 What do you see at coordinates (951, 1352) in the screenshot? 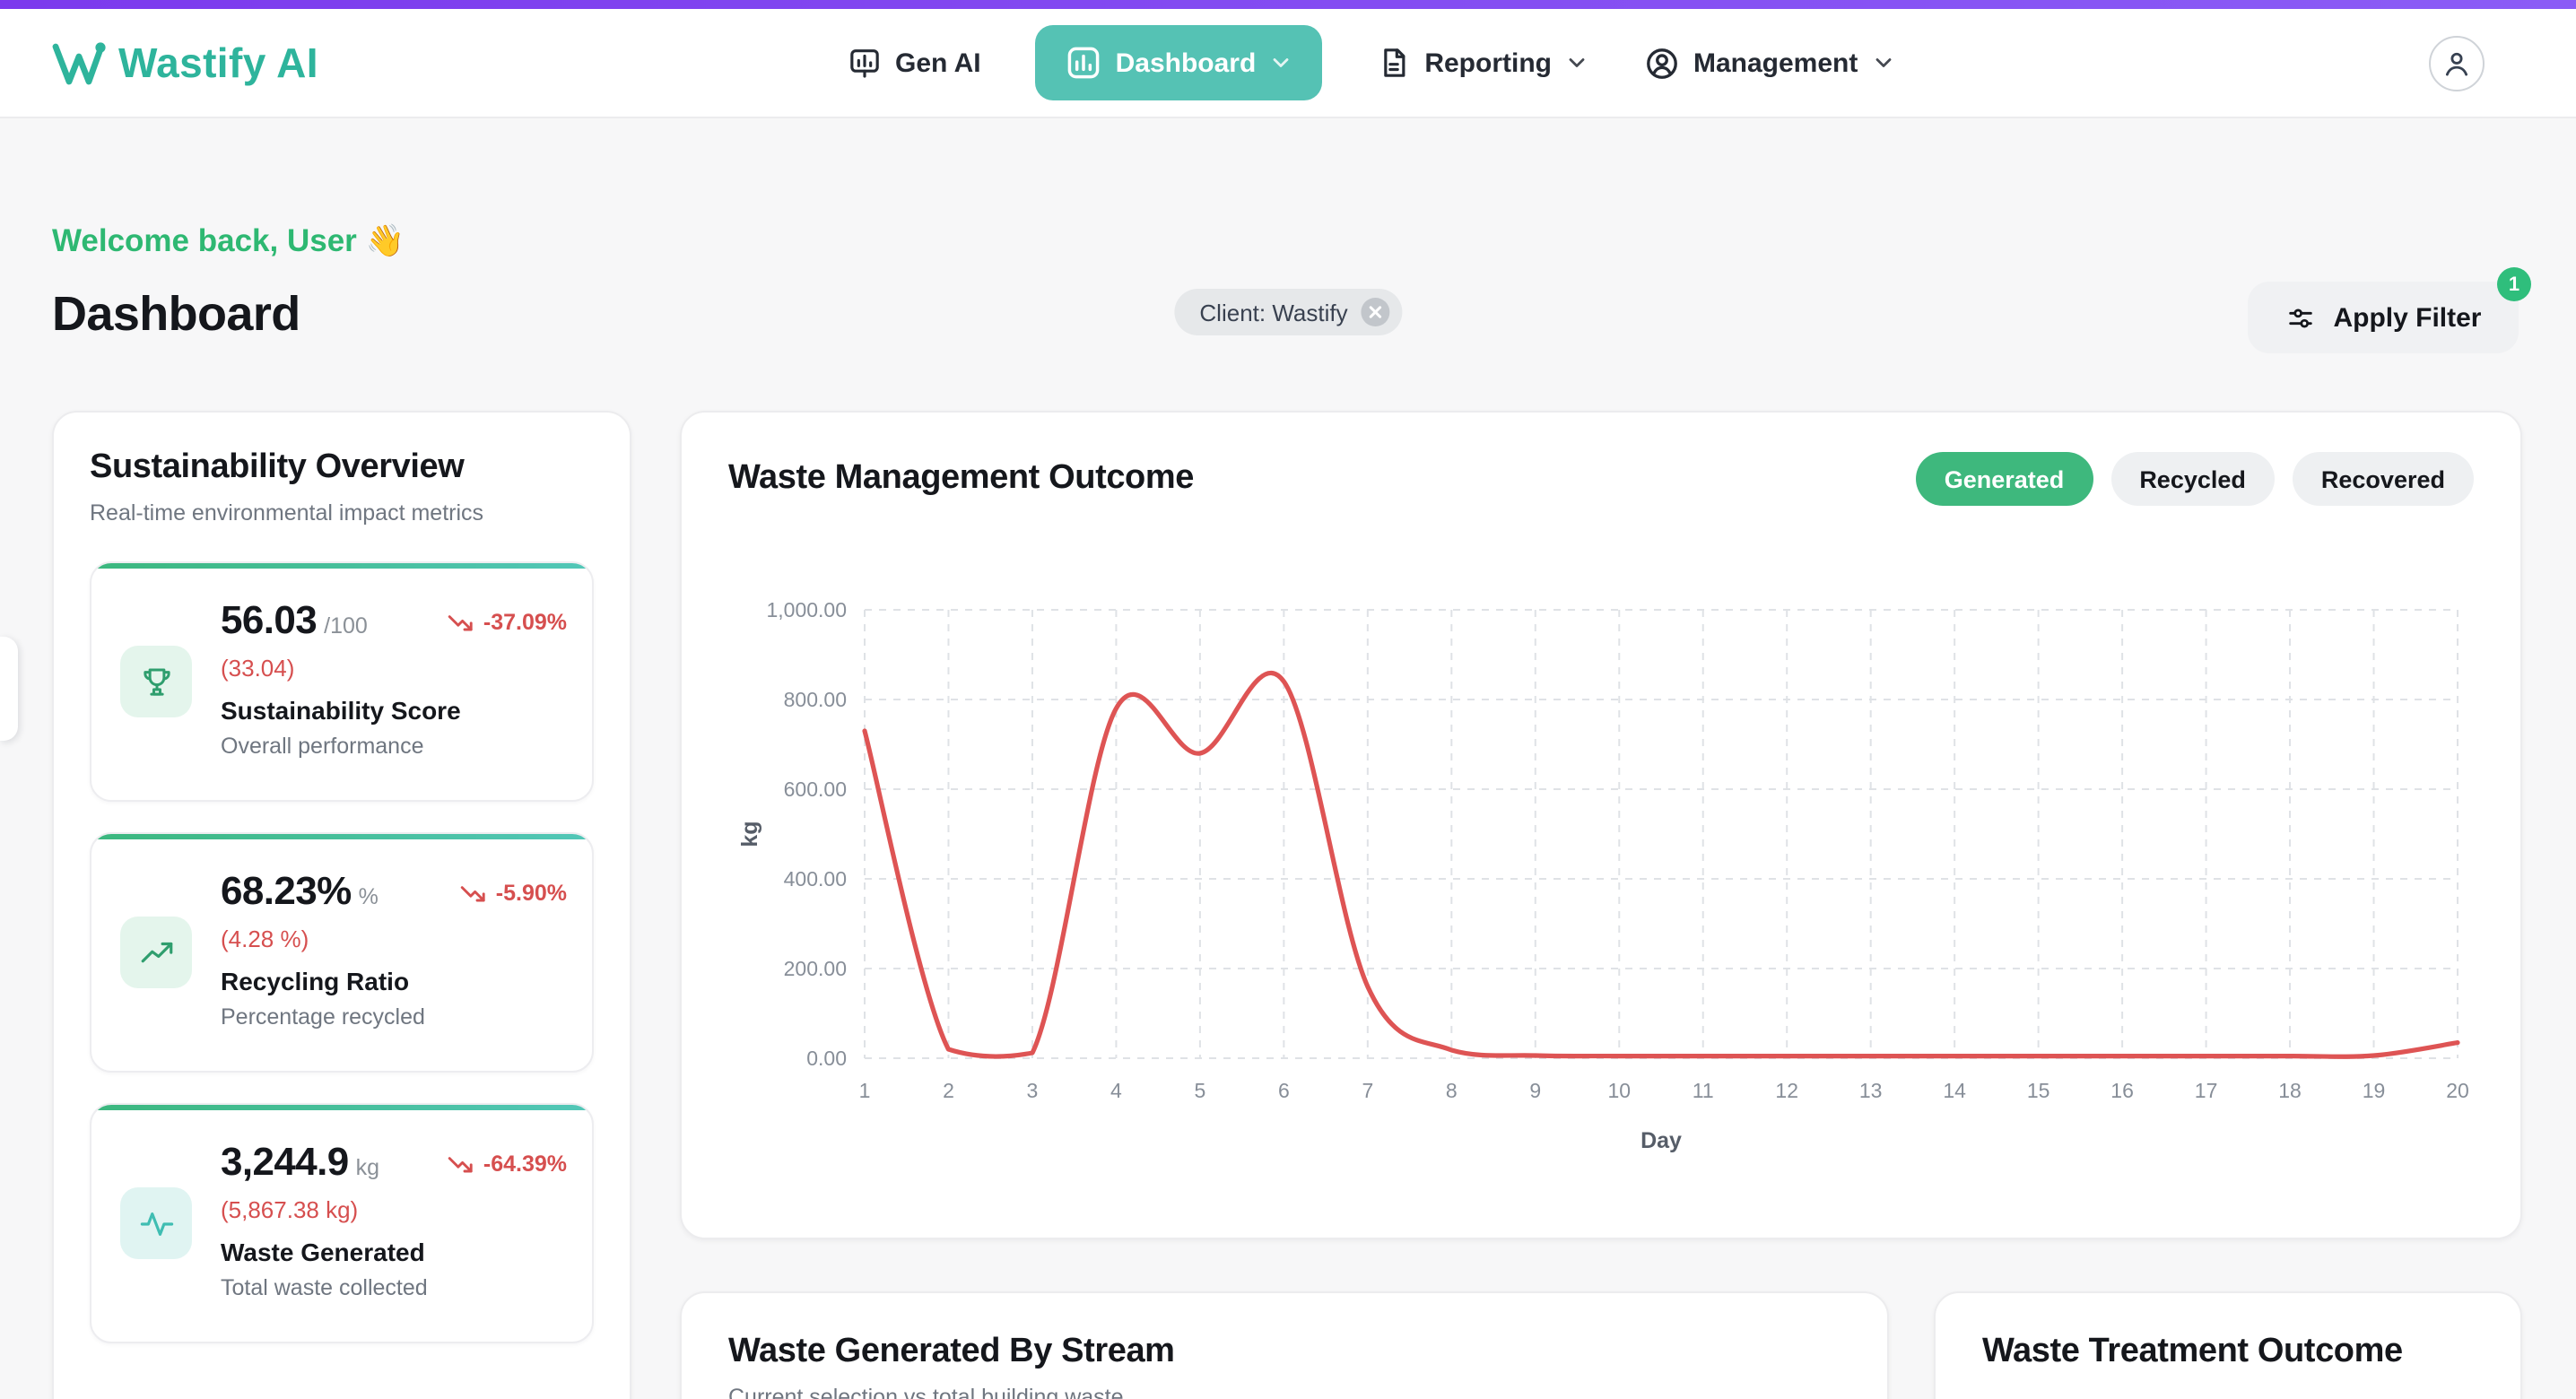
I see `stream-card-title: Waste Generated By Stream` at bounding box center [951, 1352].